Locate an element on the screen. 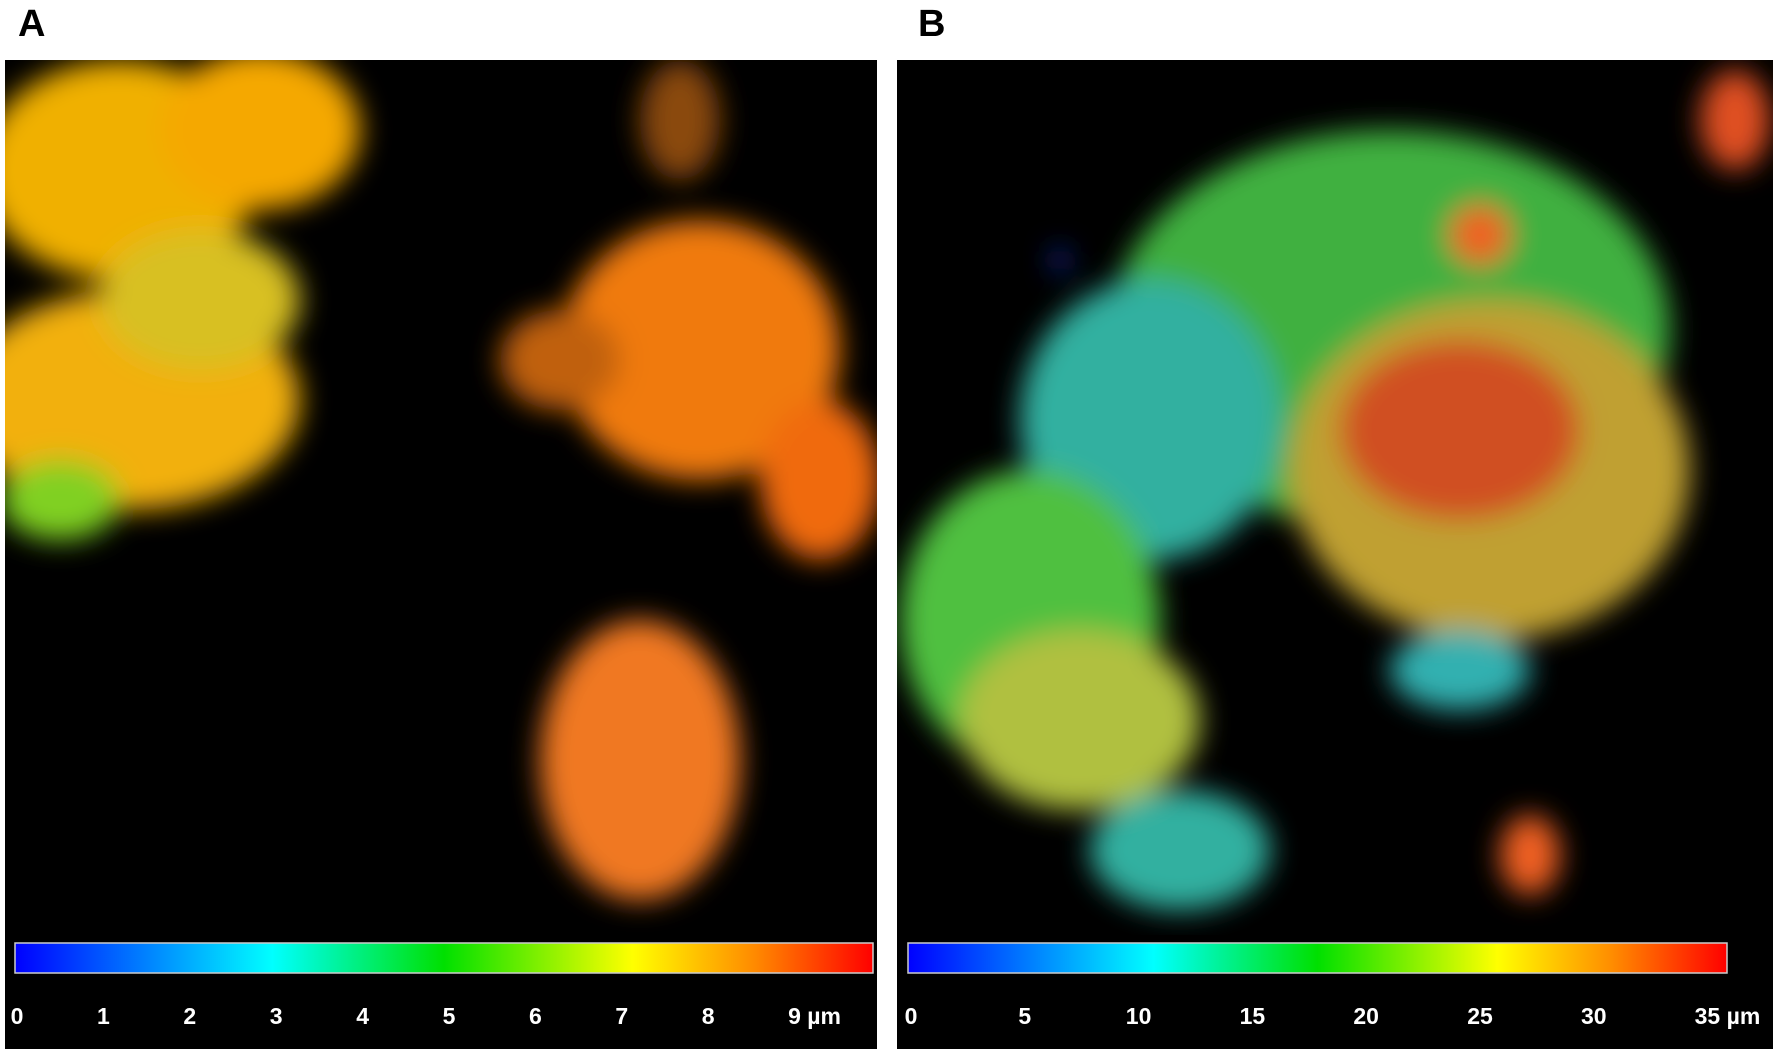 The height and width of the screenshot is (1049, 1773). tick-label: 10 is located at coordinates (1139, 1016).